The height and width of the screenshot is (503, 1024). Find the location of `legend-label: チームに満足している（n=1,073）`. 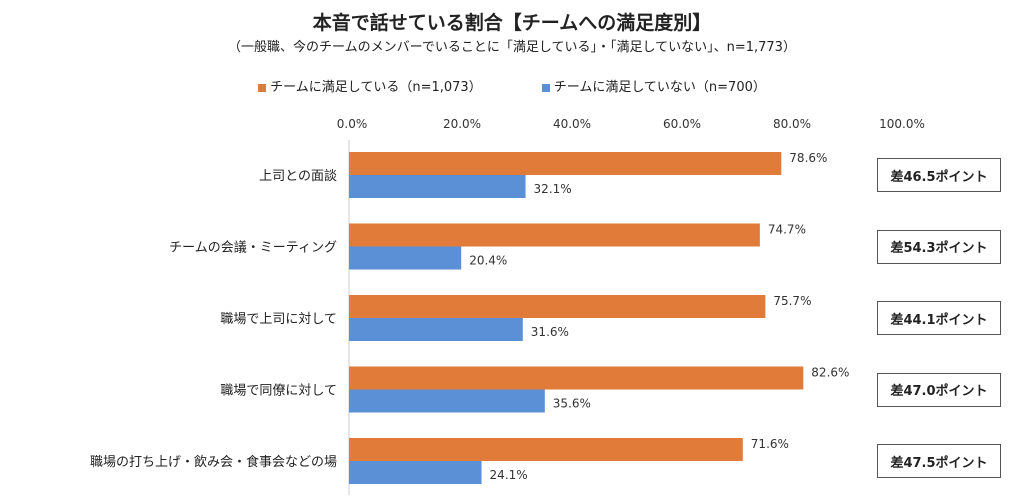

legend-label: チームに満足している（n=1,073） is located at coordinates (376, 87).